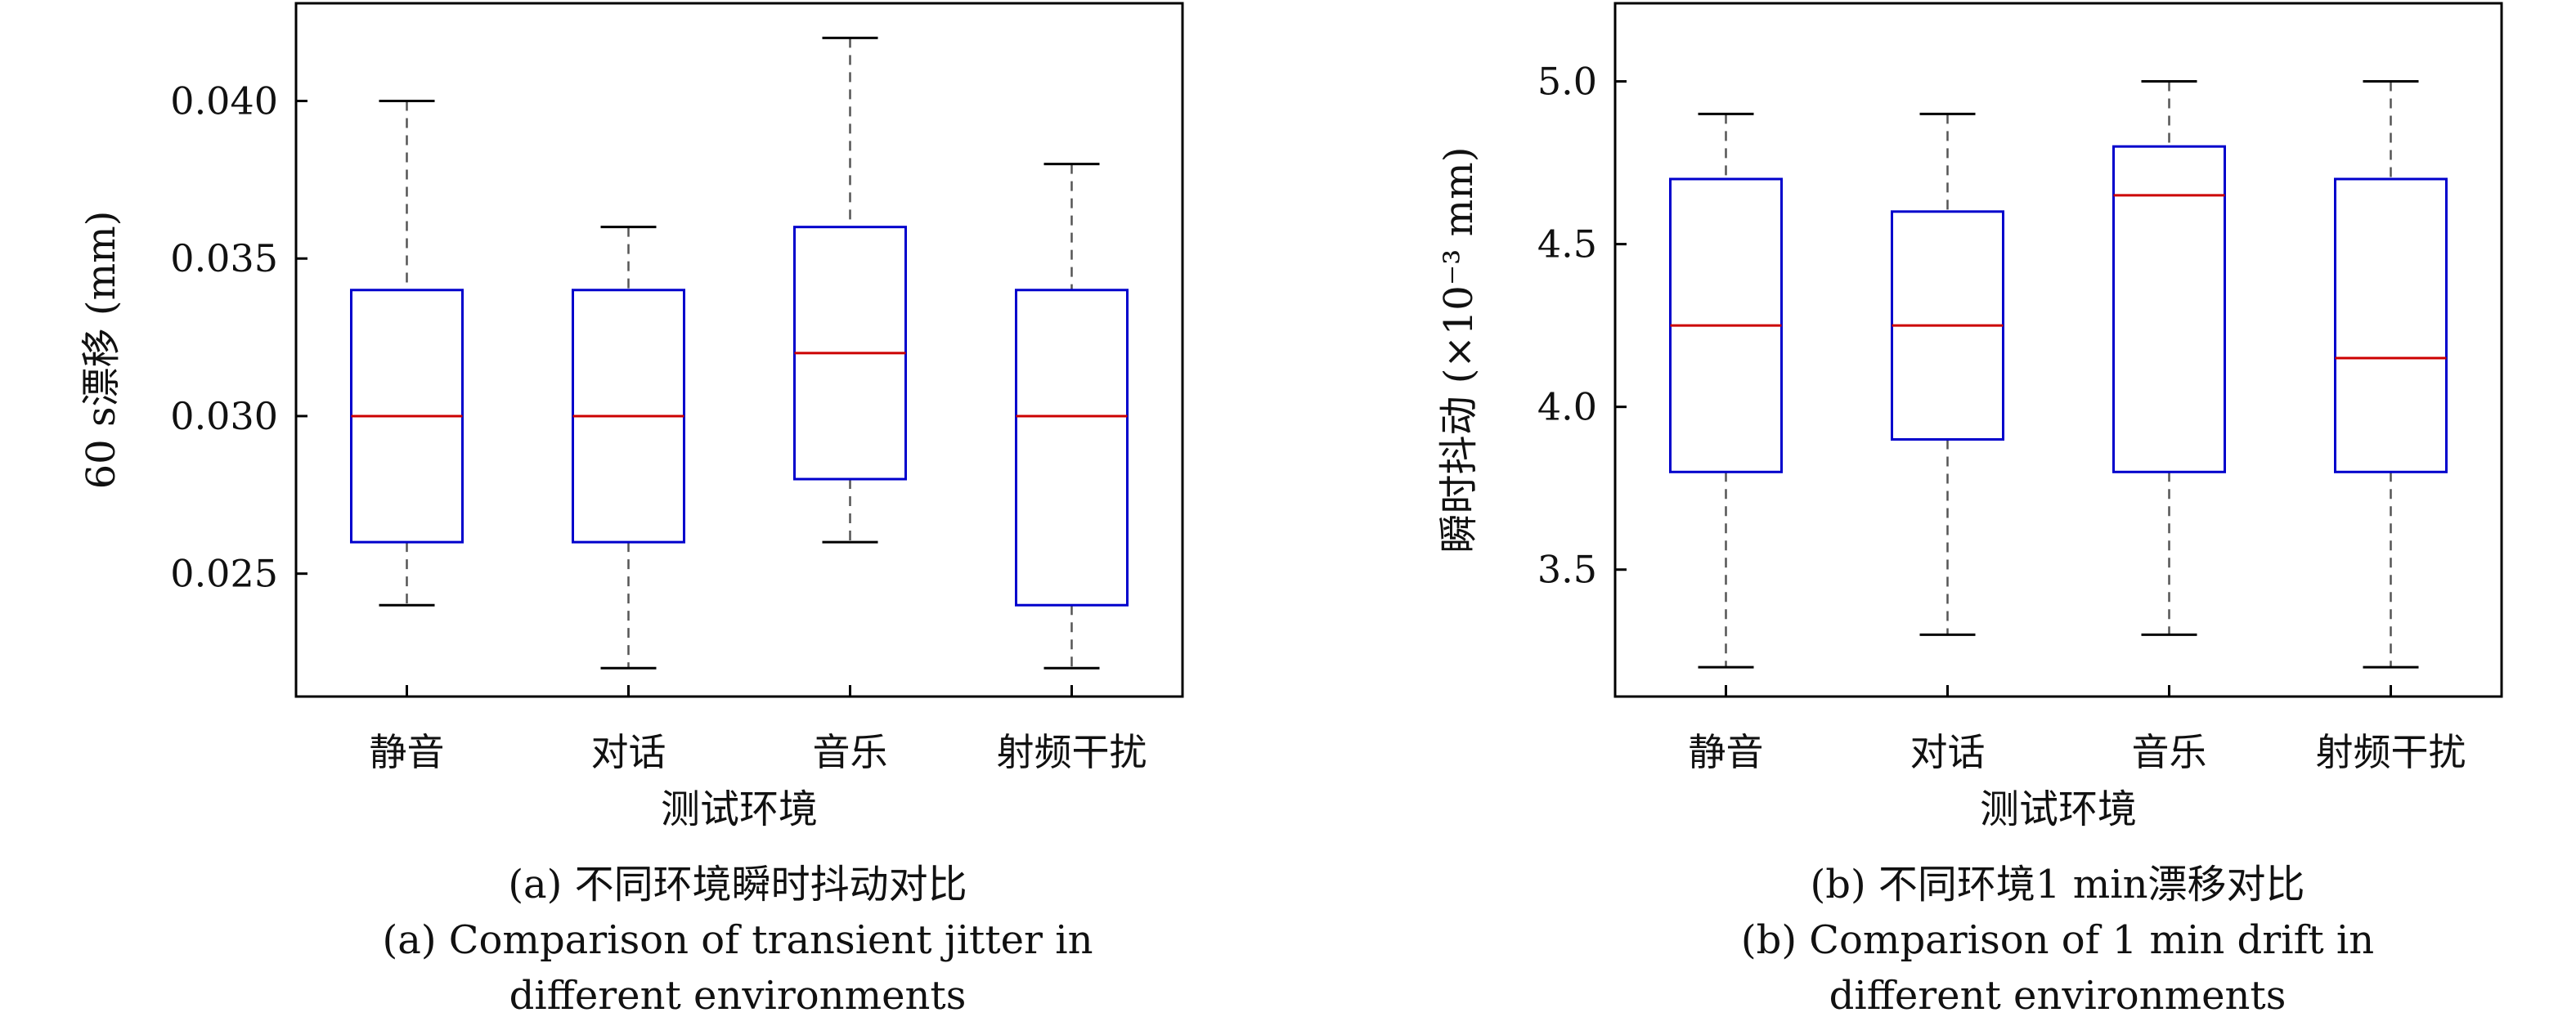  What do you see at coordinates (737, 884) in the screenshot?
I see `caption-chinese: (a) 不同环境瞬时抖动对比` at bounding box center [737, 884].